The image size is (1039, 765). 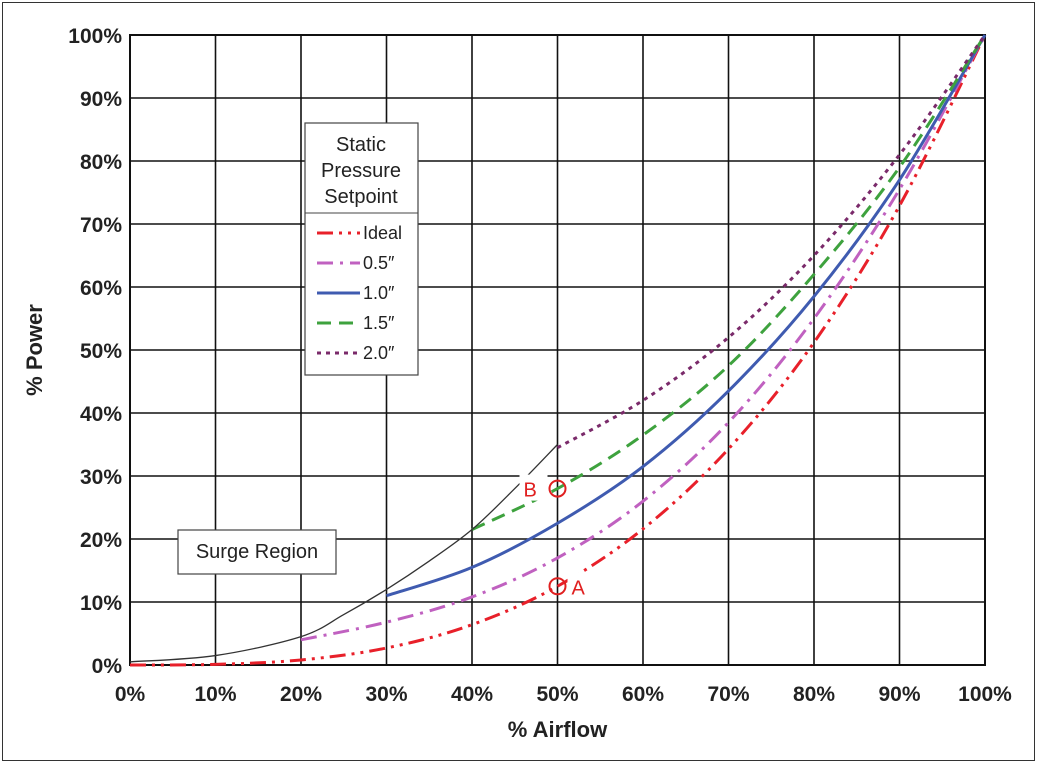 What do you see at coordinates (95, 36) in the screenshot?
I see `y-tick-label: 100%` at bounding box center [95, 36].